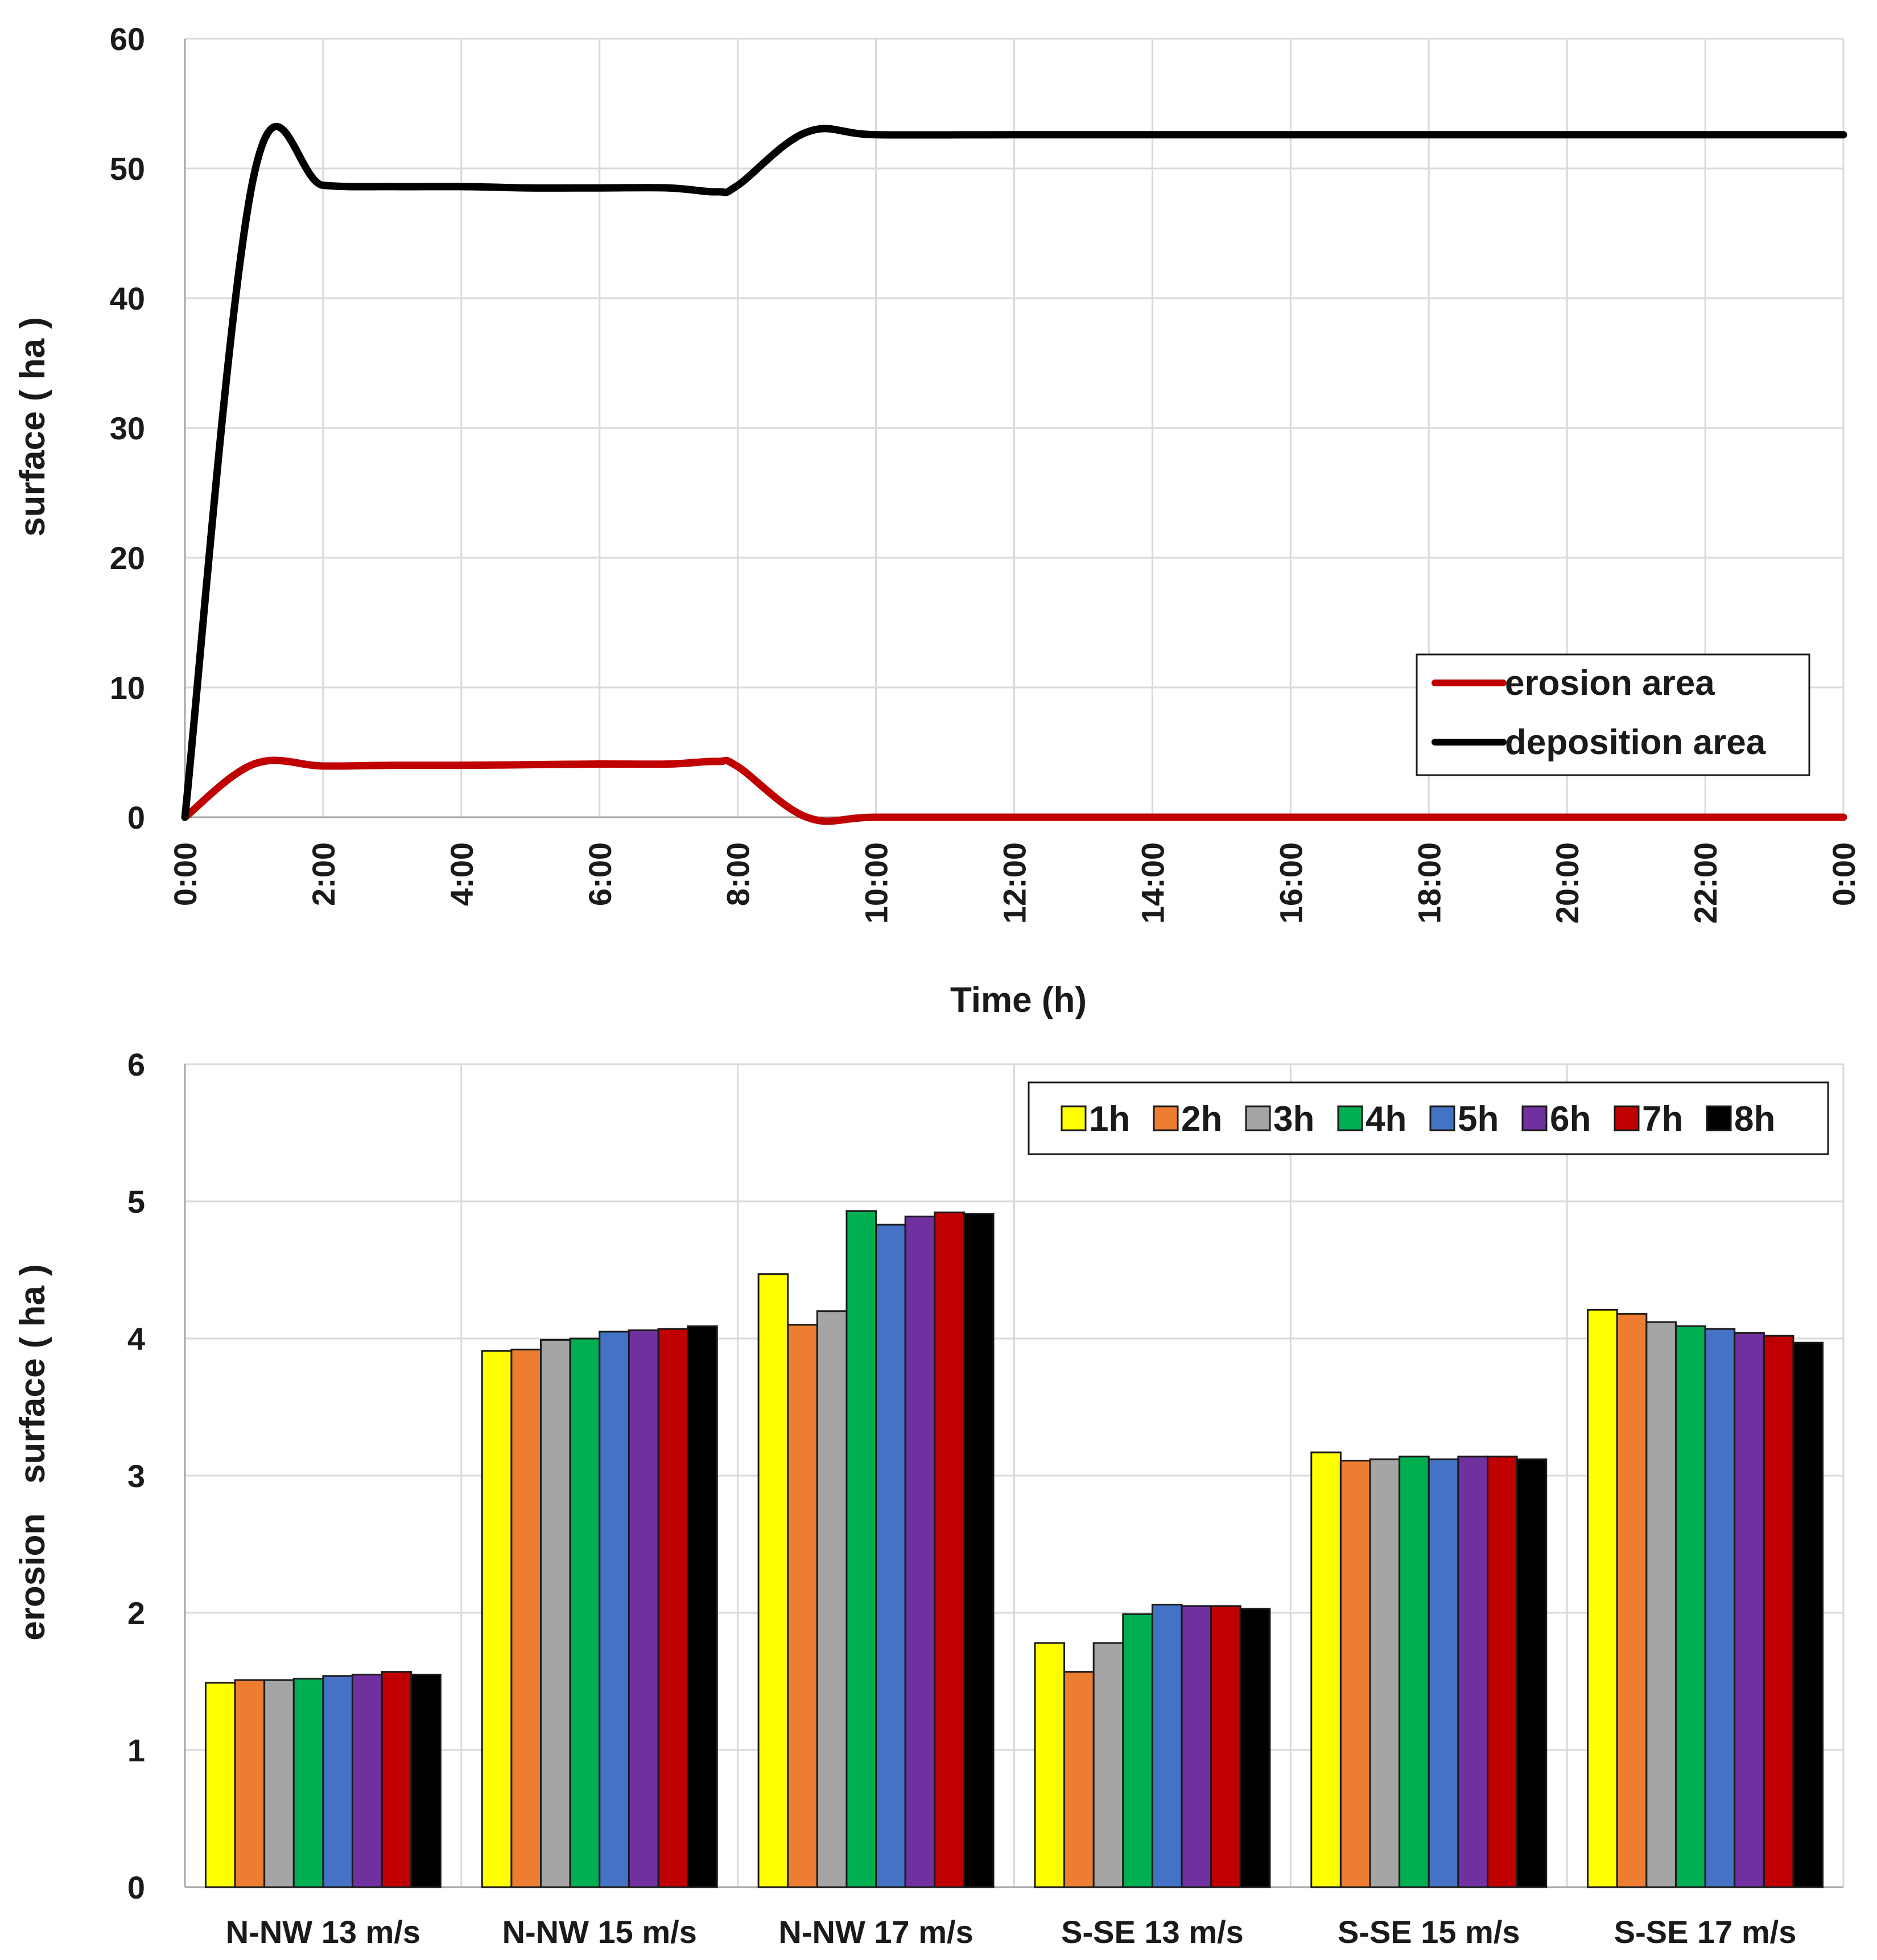 The image size is (1877, 1960). What do you see at coordinates (1167, 1746) in the screenshot?
I see `bar-s-se-13-m-s-5h` at bounding box center [1167, 1746].